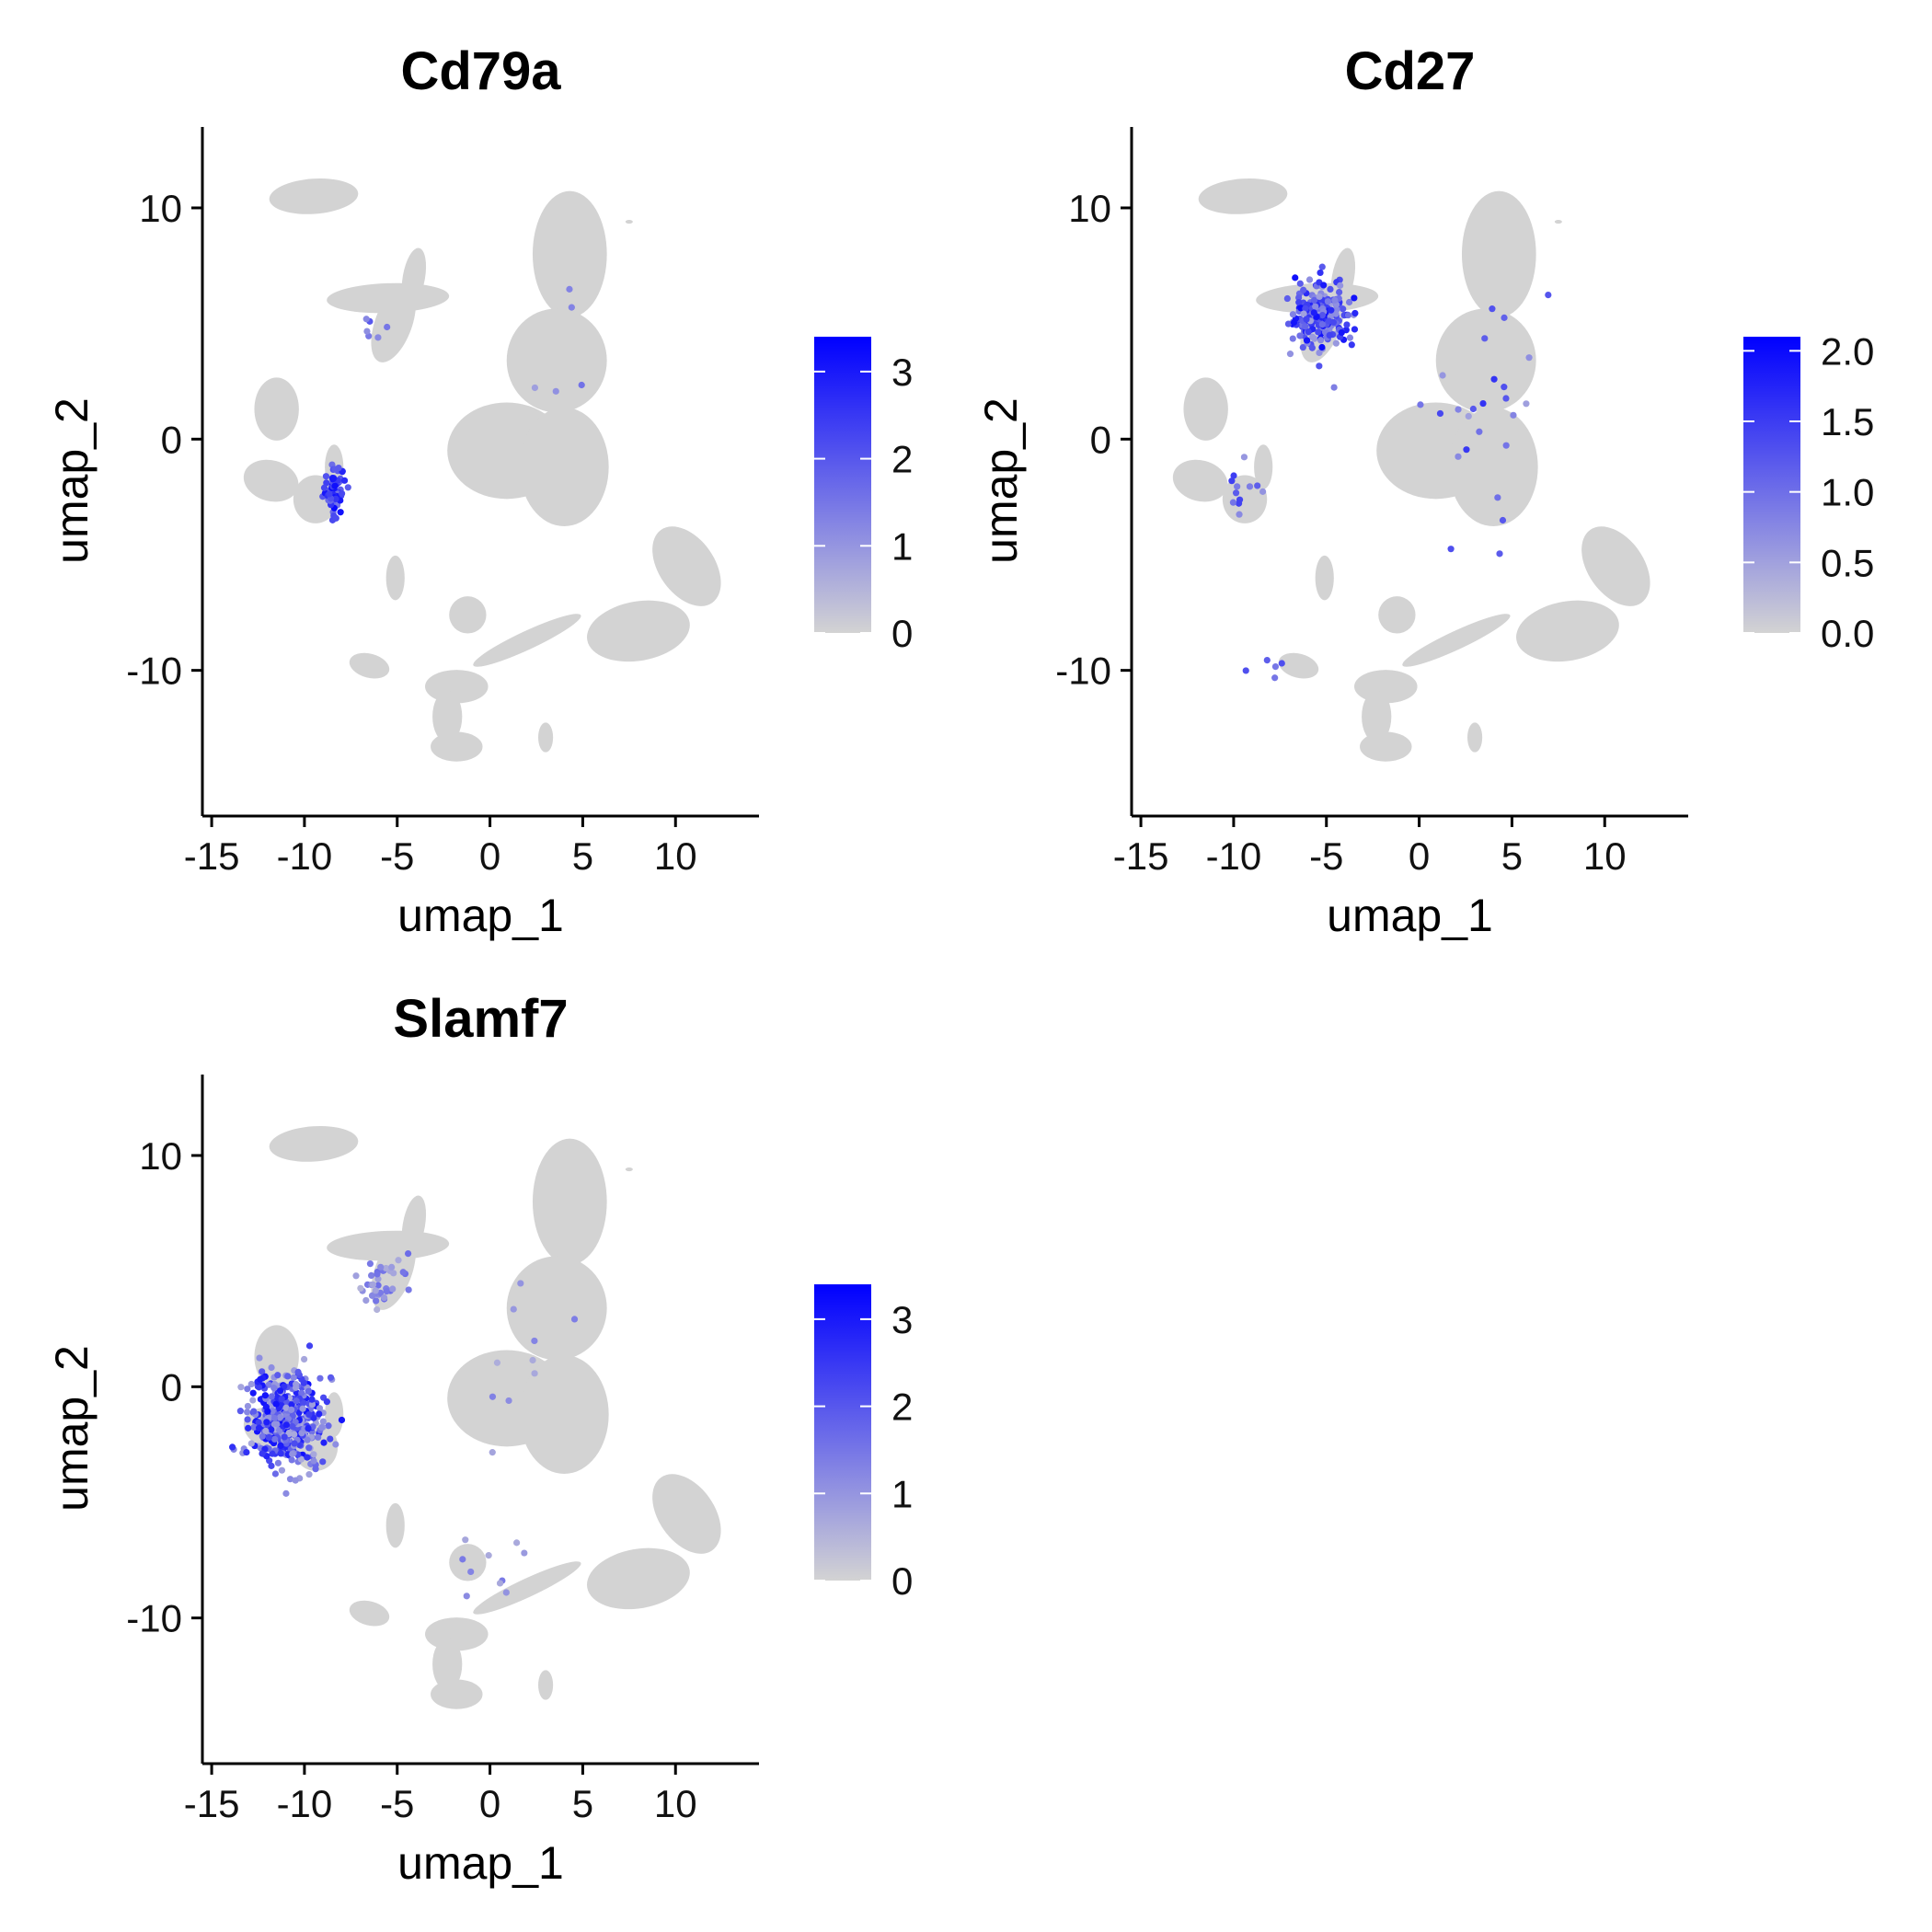 The image size is (1932, 1932). What do you see at coordinates (480, 1019) in the screenshot?
I see `plot-title: Slamf7` at bounding box center [480, 1019].